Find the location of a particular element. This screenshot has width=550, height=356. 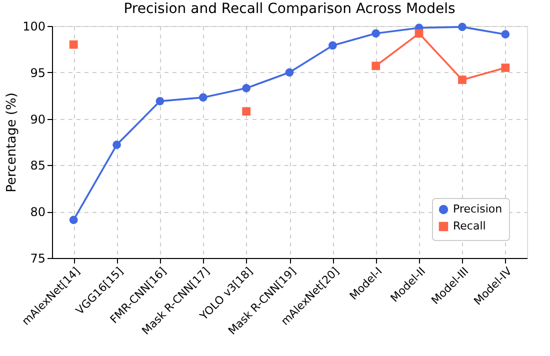

y-tick-label: 80 is located at coordinates (38, 212).